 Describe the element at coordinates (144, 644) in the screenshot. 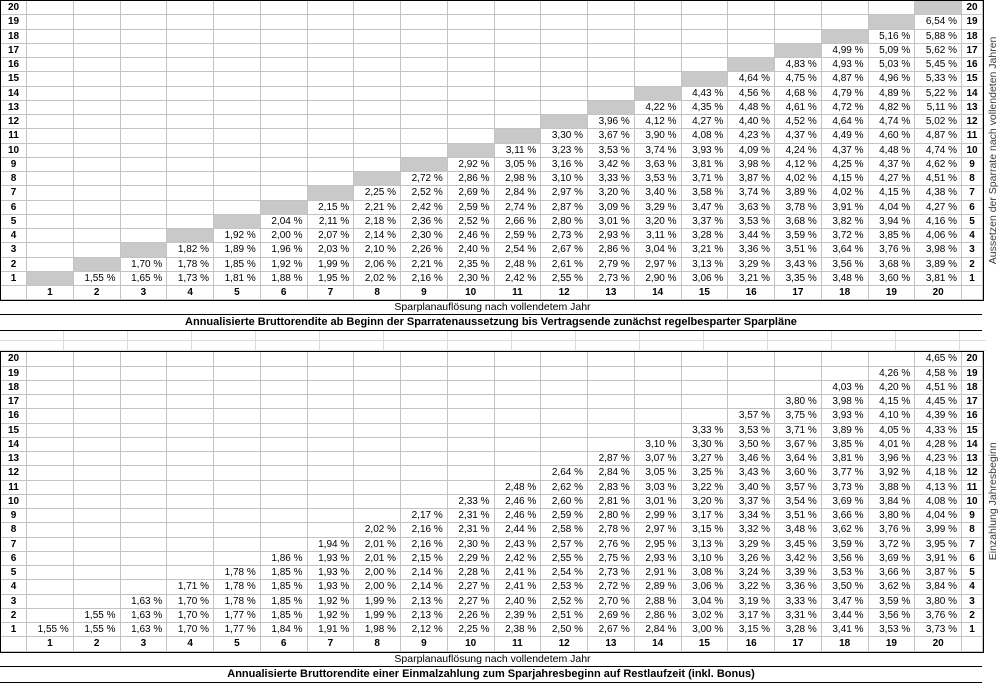

I see `column-header: 3` at that location.